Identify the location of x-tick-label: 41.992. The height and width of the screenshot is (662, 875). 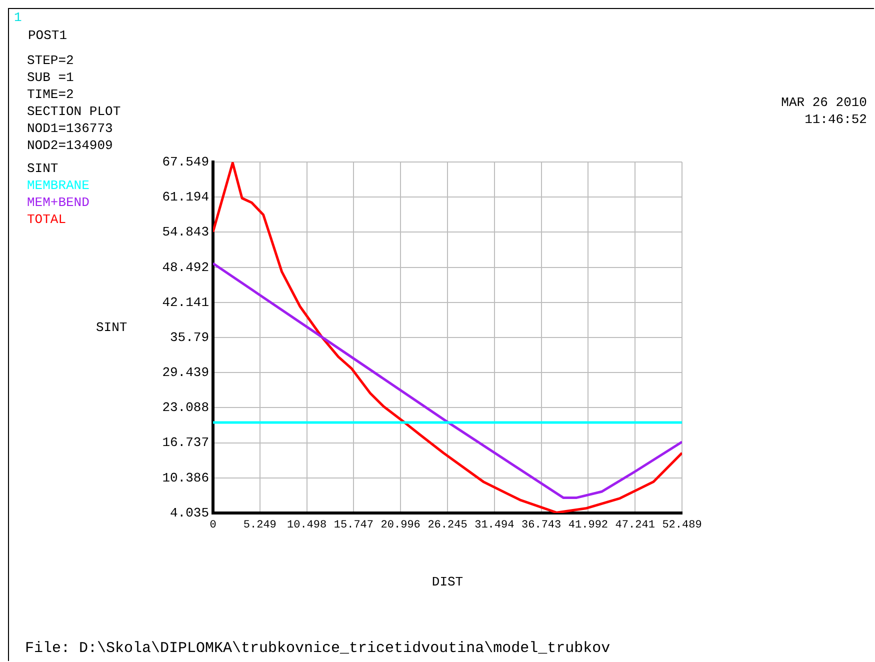
(588, 525).